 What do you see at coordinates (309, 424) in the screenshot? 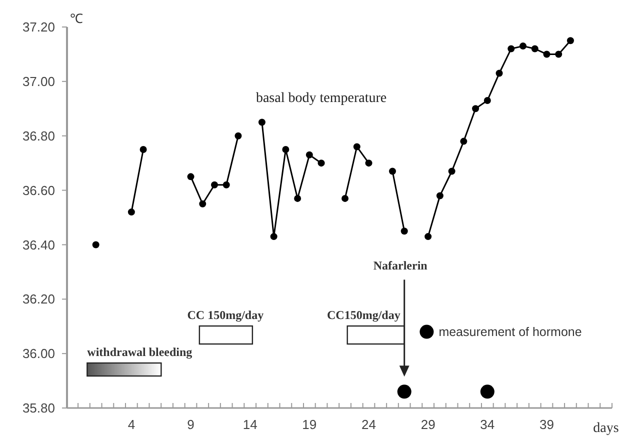
I see `x-tick-label: 19` at bounding box center [309, 424].